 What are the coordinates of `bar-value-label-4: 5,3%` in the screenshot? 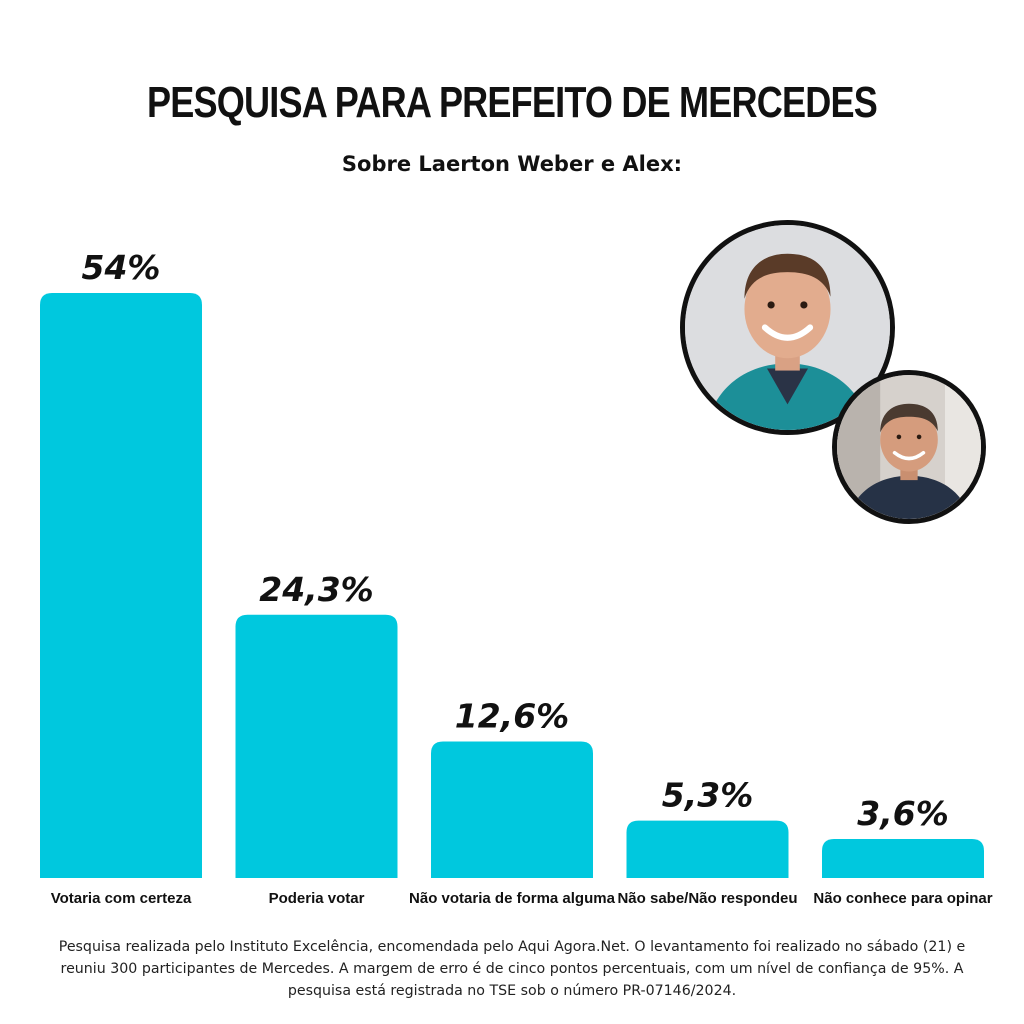 It's located at (708, 795).